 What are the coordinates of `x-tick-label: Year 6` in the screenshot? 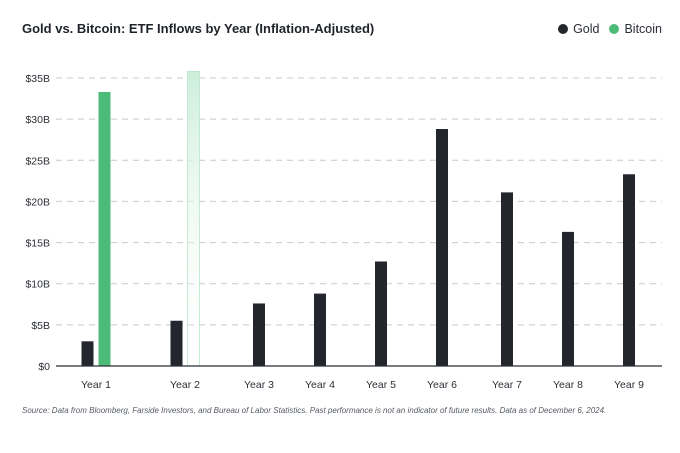 It's located at (442, 385).